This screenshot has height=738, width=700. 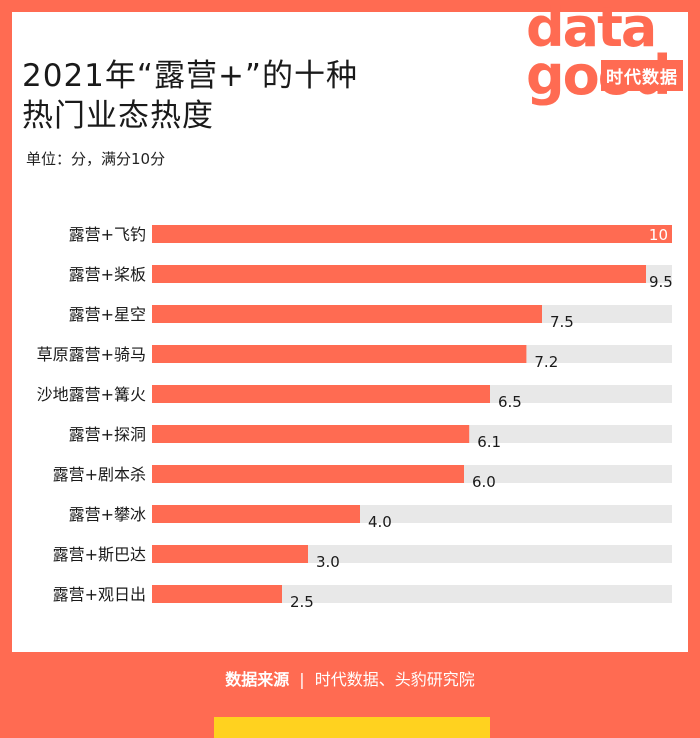 I want to click on value-label: 7.5, so click(x=562, y=322).